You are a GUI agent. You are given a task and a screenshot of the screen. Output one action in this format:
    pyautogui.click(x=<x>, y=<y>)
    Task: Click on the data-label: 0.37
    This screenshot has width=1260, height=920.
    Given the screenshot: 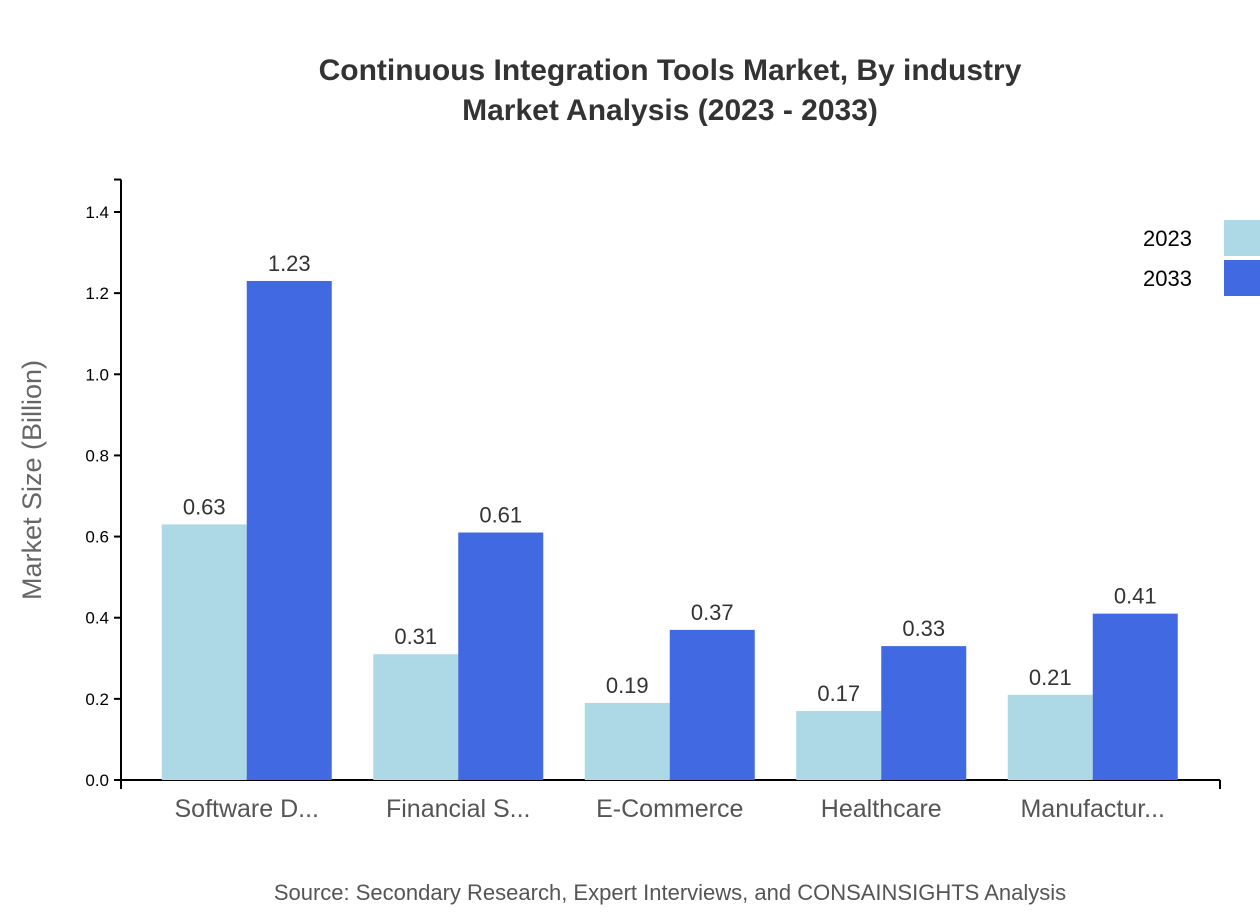 What is the action you would take?
    pyautogui.click(x=712, y=612)
    